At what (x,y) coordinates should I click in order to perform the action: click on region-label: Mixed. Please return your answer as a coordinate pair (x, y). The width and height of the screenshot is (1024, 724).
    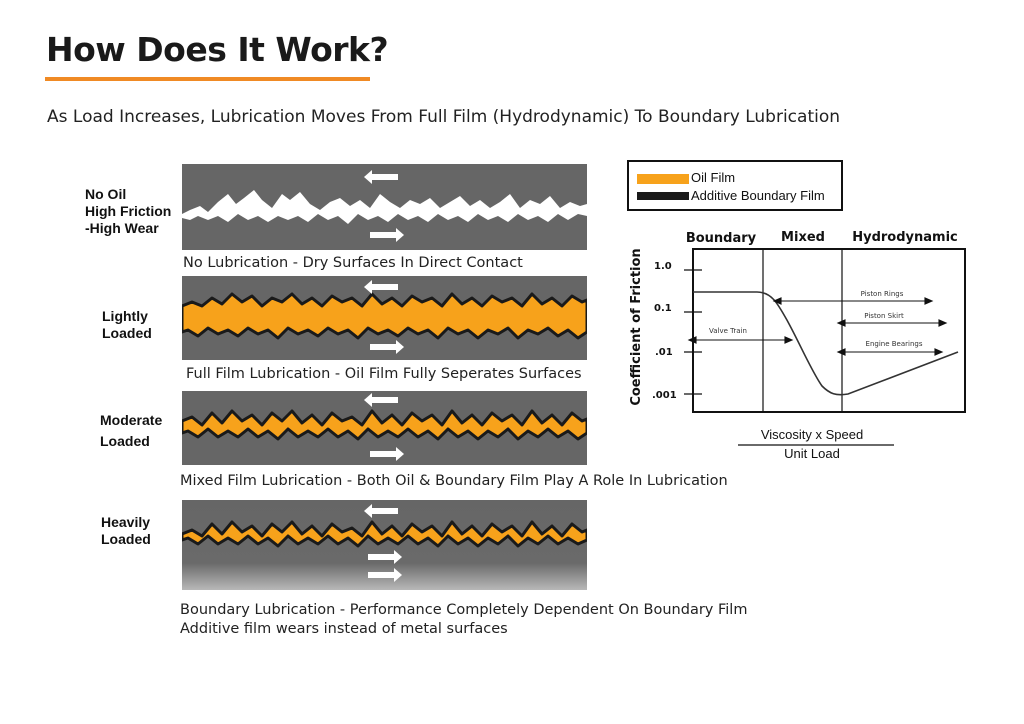
    Looking at the image, I should click on (803, 237).